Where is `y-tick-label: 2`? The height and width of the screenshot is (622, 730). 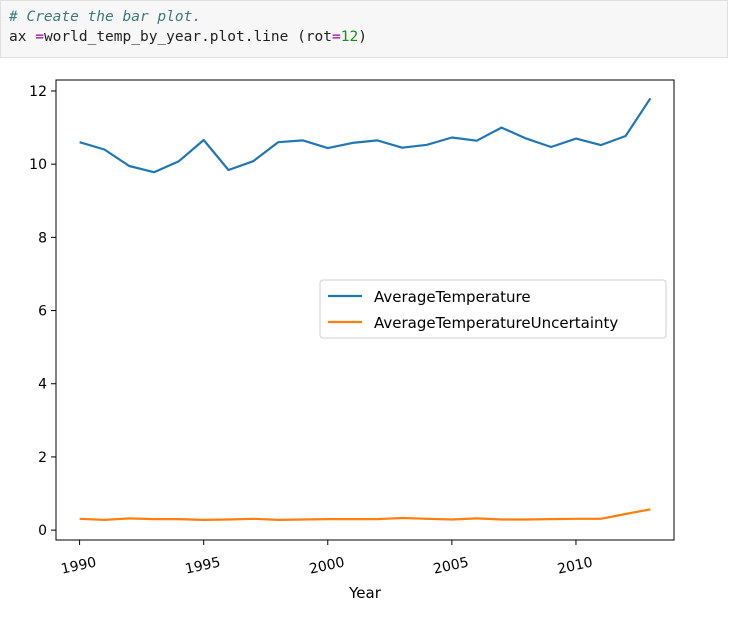 y-tick-label: 2 is located at coordinates (42, 458).